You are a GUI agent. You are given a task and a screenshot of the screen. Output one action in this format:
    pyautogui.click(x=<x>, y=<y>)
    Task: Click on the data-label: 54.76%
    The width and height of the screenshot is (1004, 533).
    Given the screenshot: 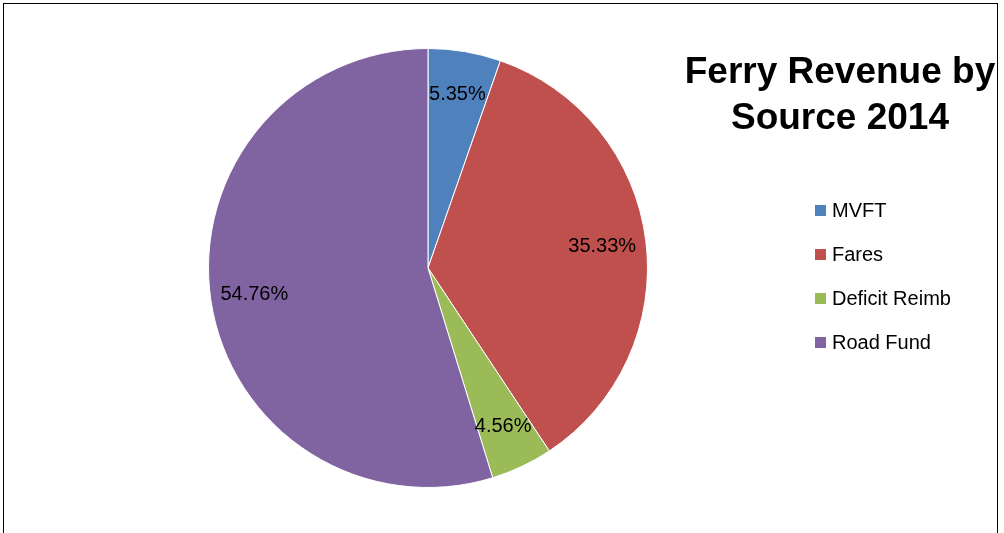 What is the action you would take?
    pyautogui.click(x=254, y=292)
    